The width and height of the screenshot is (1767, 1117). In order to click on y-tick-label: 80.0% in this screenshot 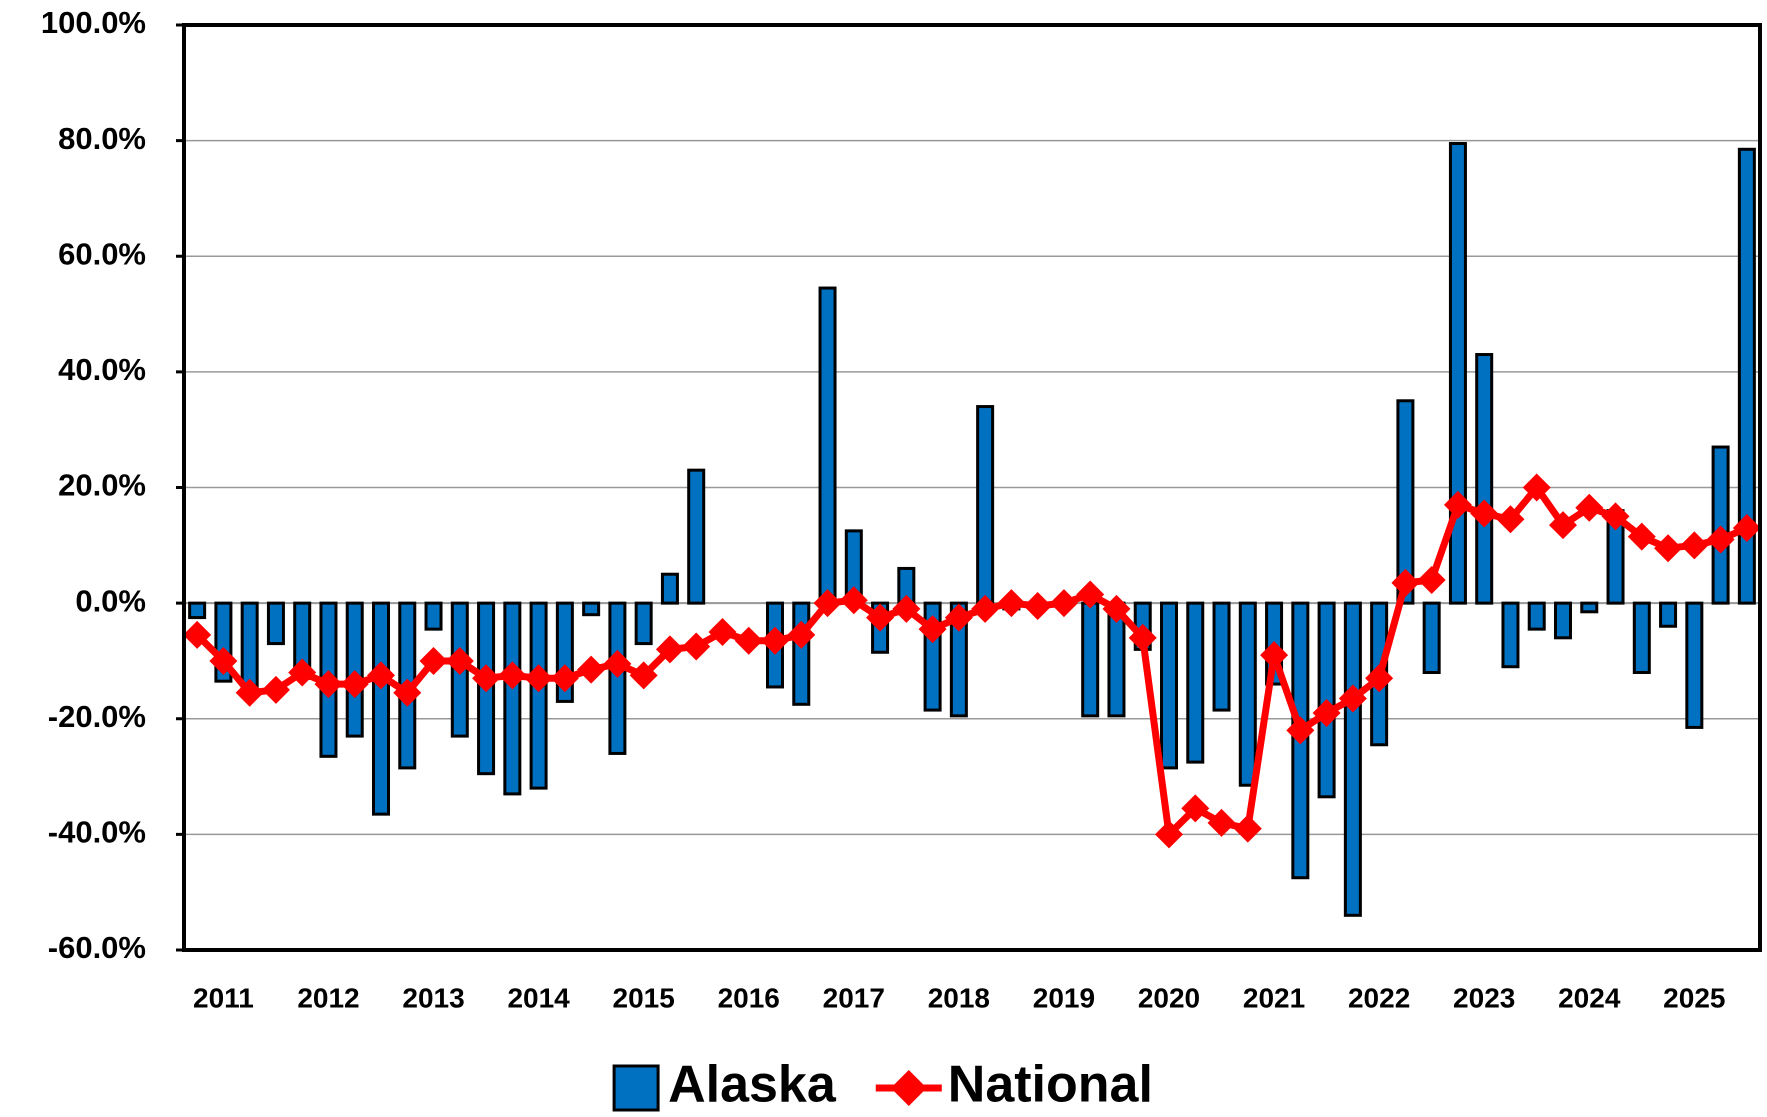, I will do `click(102, 138)`.